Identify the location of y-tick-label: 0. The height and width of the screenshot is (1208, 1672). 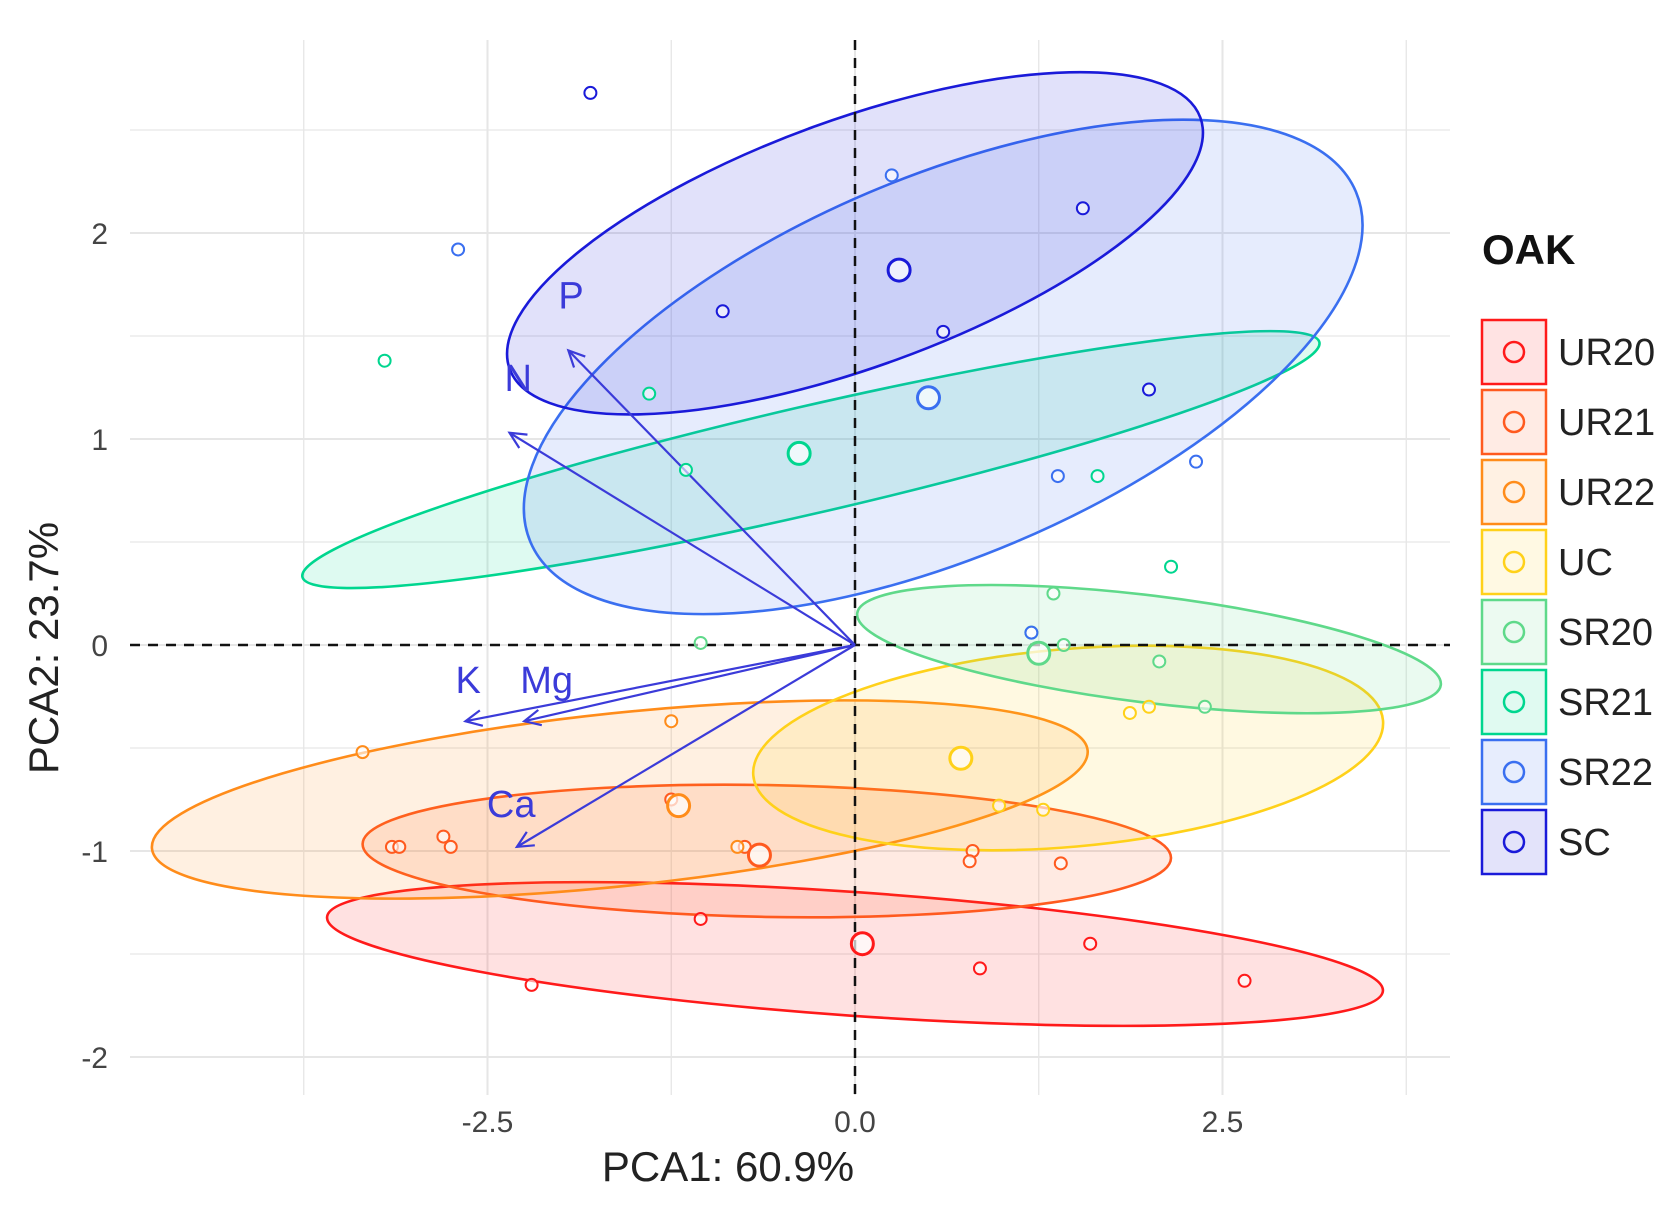
(99, 646).